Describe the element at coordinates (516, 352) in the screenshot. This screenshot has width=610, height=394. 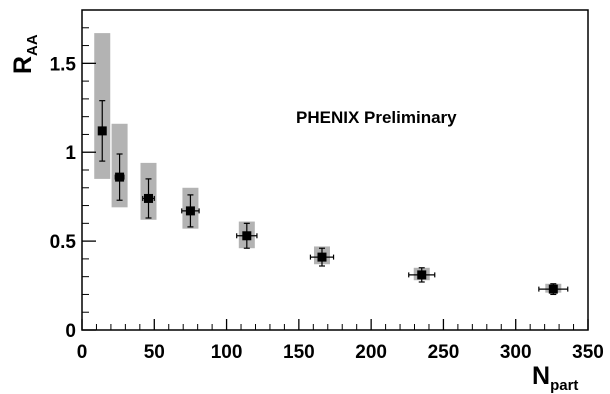
I see `x-tick-label: 300` at that location.